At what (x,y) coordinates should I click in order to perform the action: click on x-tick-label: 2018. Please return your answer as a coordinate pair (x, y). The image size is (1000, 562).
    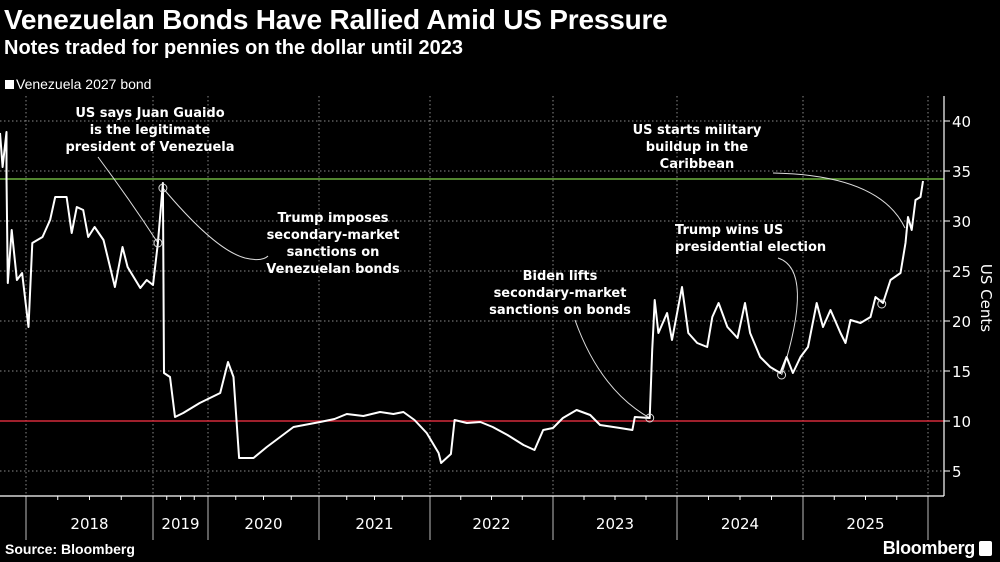
    Looking at the image, I should click on (89, 524).